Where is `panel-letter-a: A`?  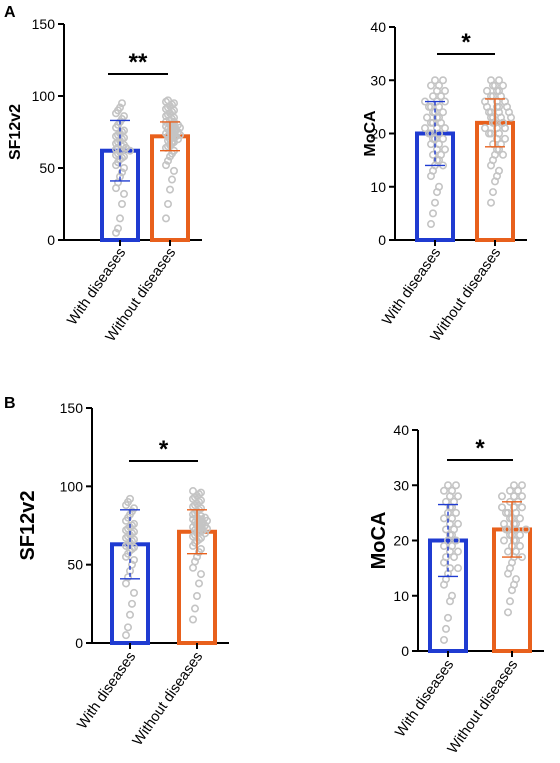
panel-letter-a: A is located at coordinates (10, 12).